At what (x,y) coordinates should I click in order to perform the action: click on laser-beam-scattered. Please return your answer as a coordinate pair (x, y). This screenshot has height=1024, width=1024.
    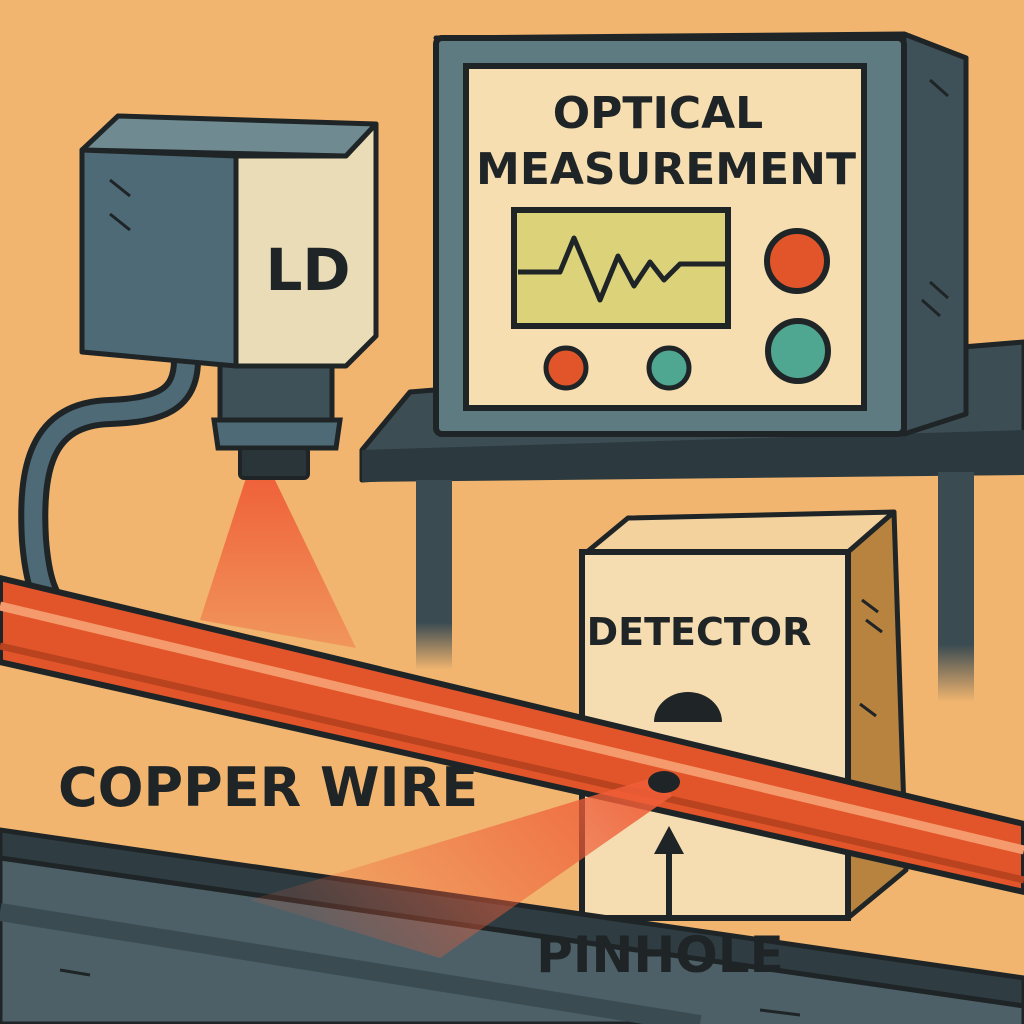
    Looking at the image, I should click on (461, 867).